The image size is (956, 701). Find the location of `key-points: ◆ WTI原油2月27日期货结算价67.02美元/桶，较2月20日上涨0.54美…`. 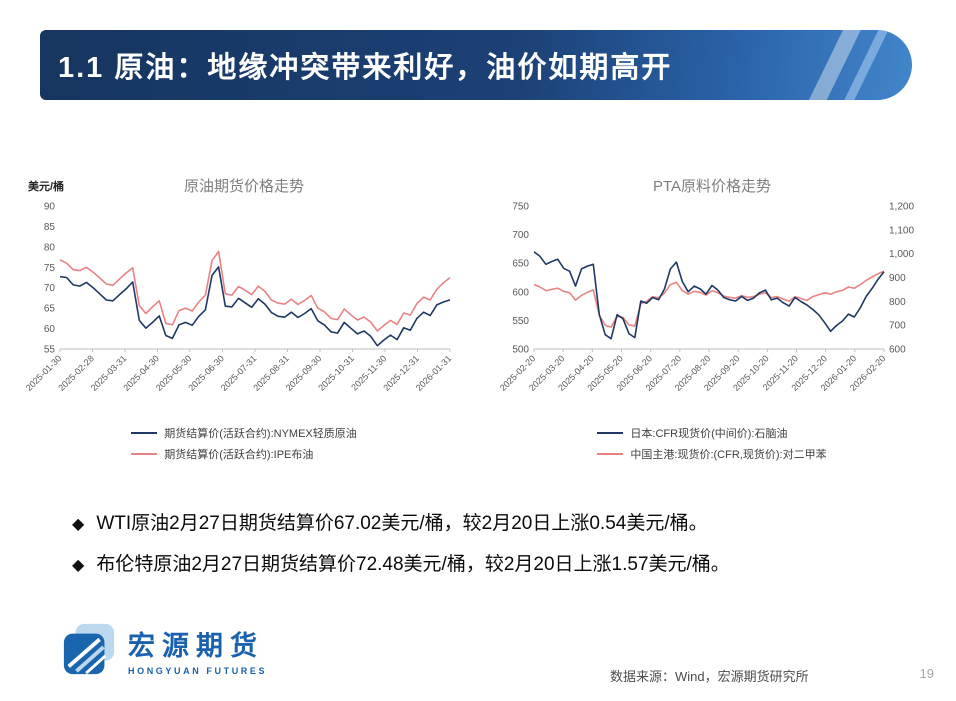

key-points: ◆ WTI原油2月27日期货结算价67.02美元/桶，较2月20日上涨0.54美… is located at coordinates (489, 553).